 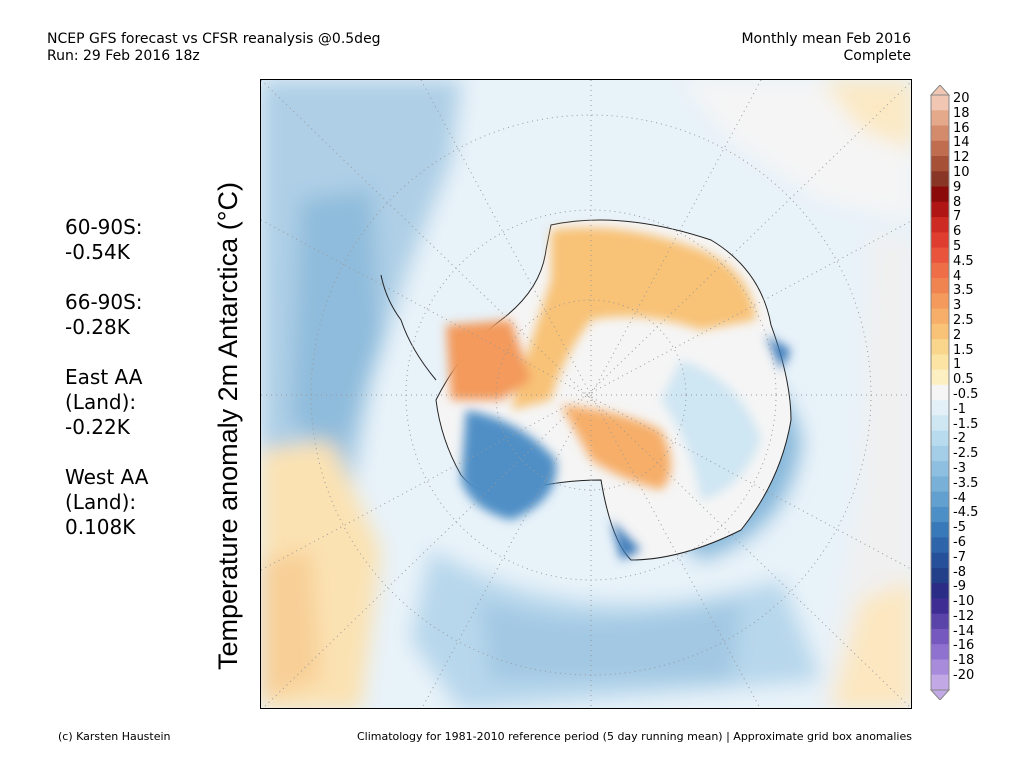 I want to click on colorbar-tick-label: -1, so click(x=959, y=409).